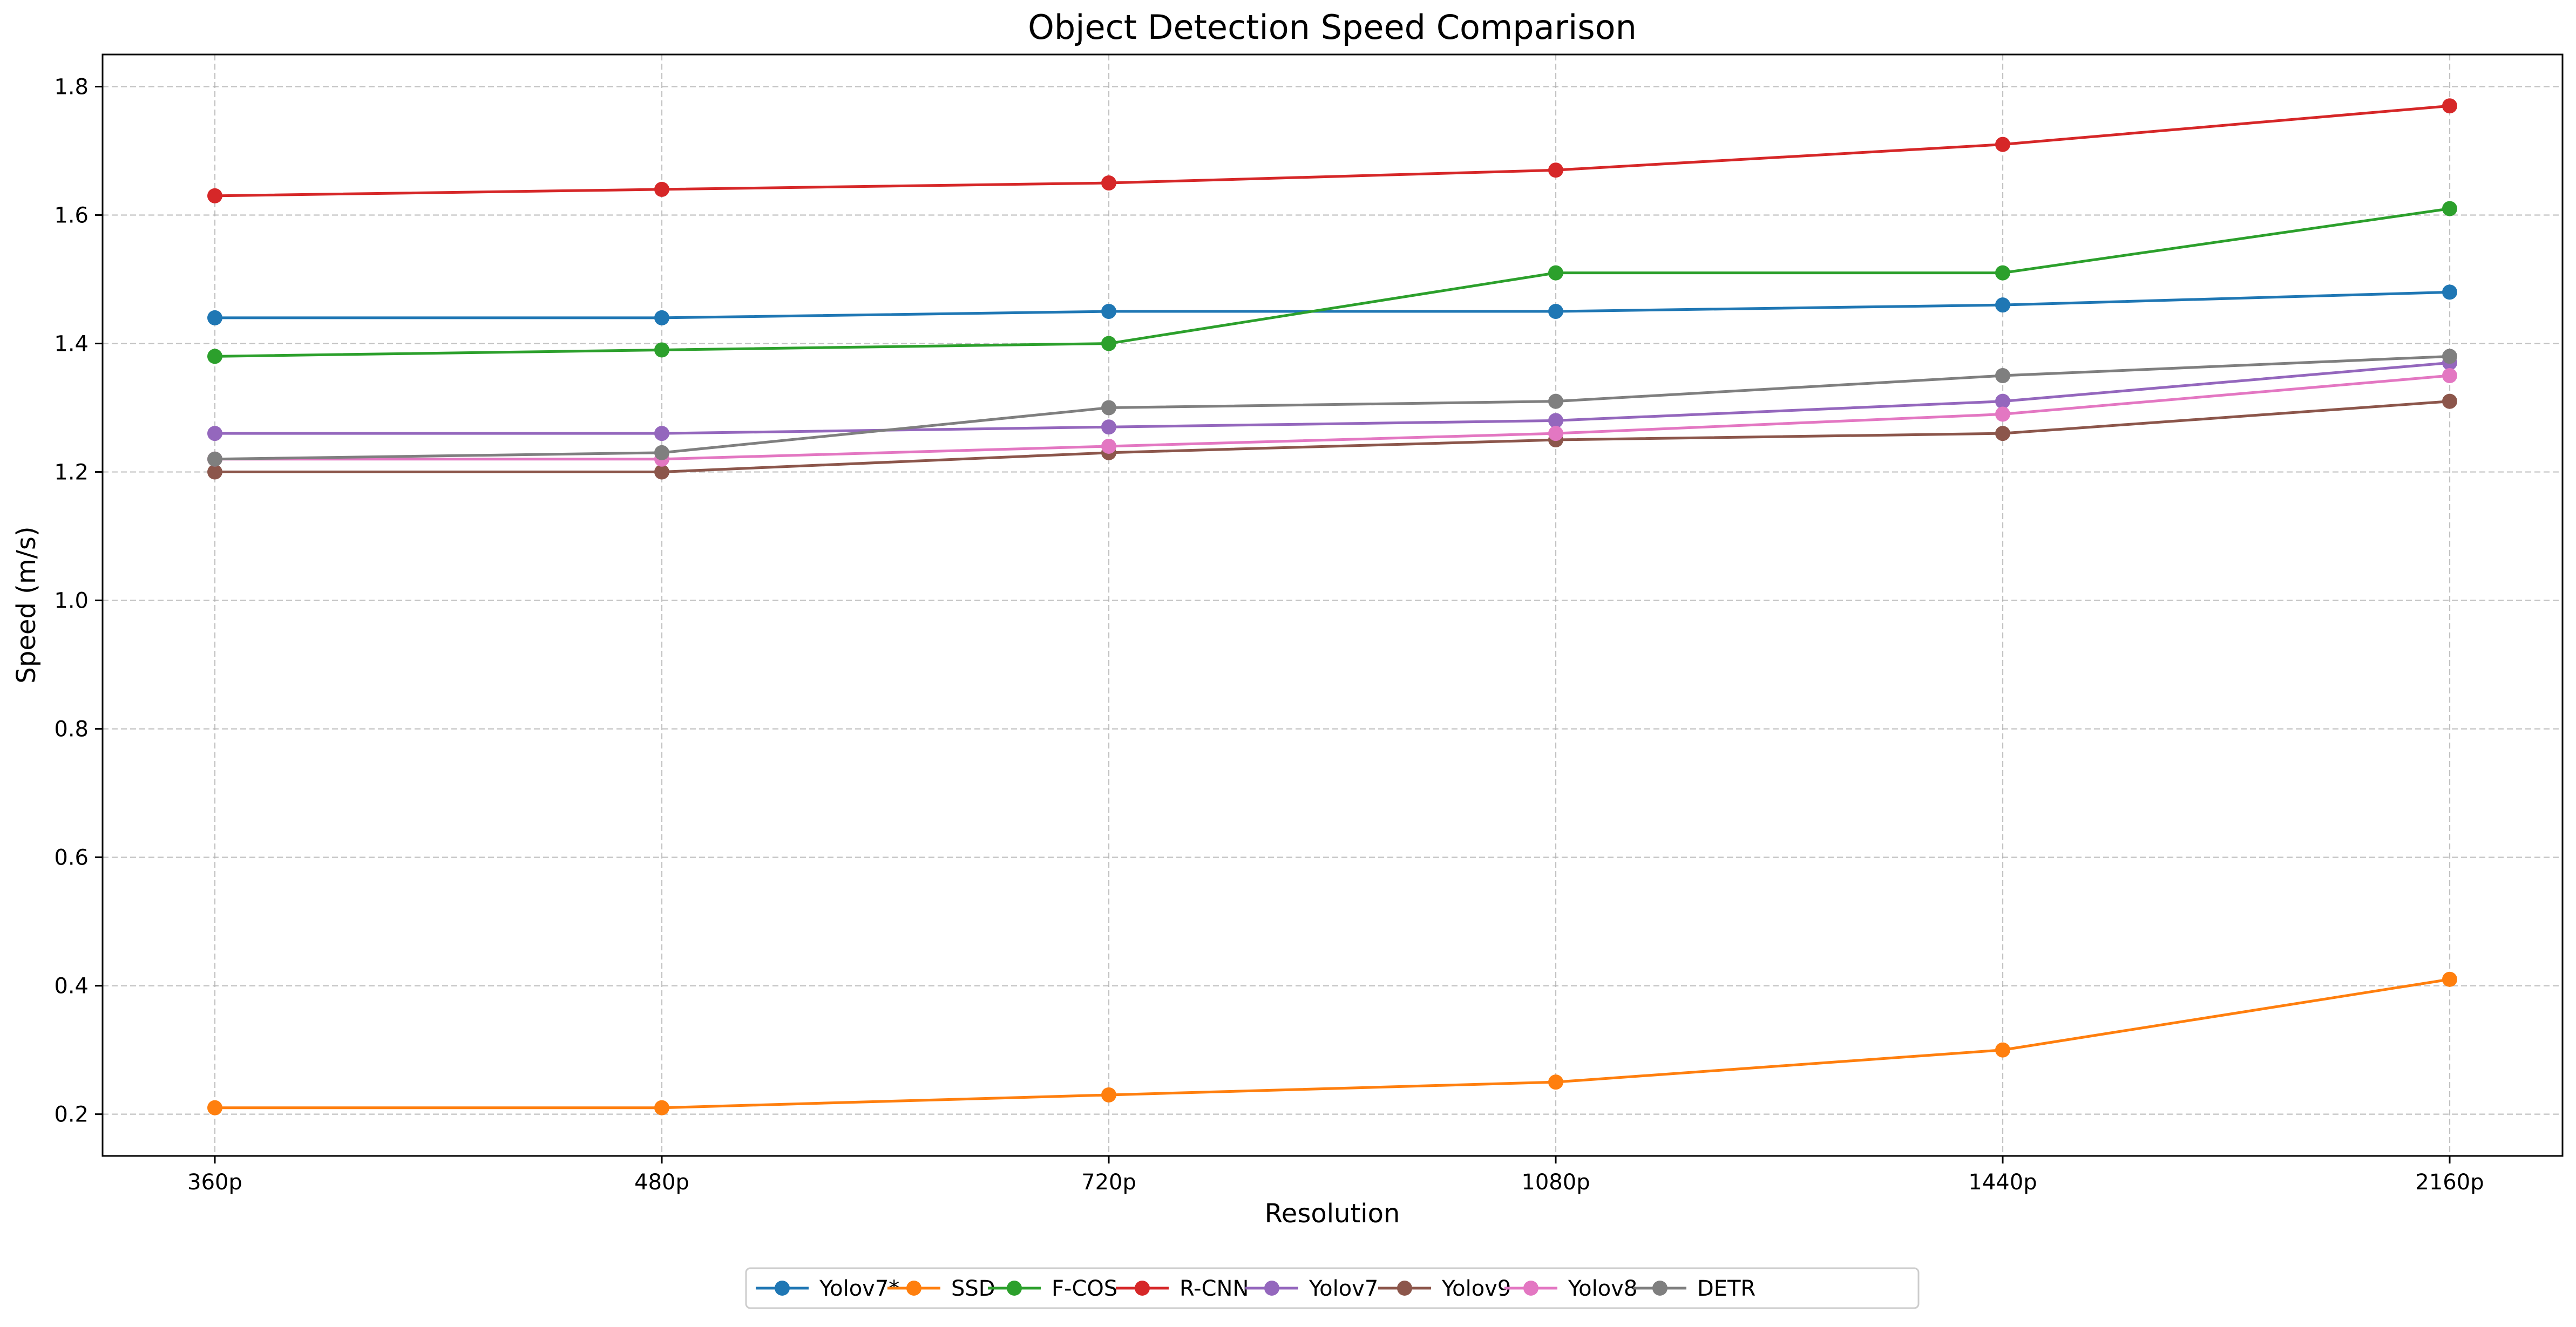 This screenshot has height=1327, width=2576. Describe the element at coordinates (71, 601) in the screenshot. I see `y-tick-label: 1.0` at that location.